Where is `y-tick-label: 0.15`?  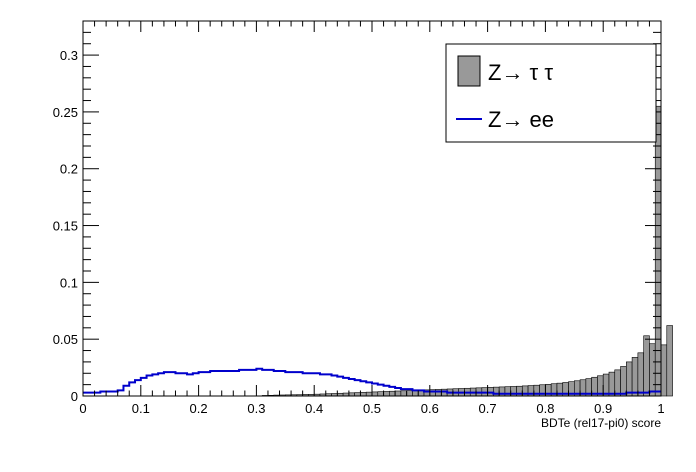
y-tick-label: 0.15 is located at coordinates (65, 226).